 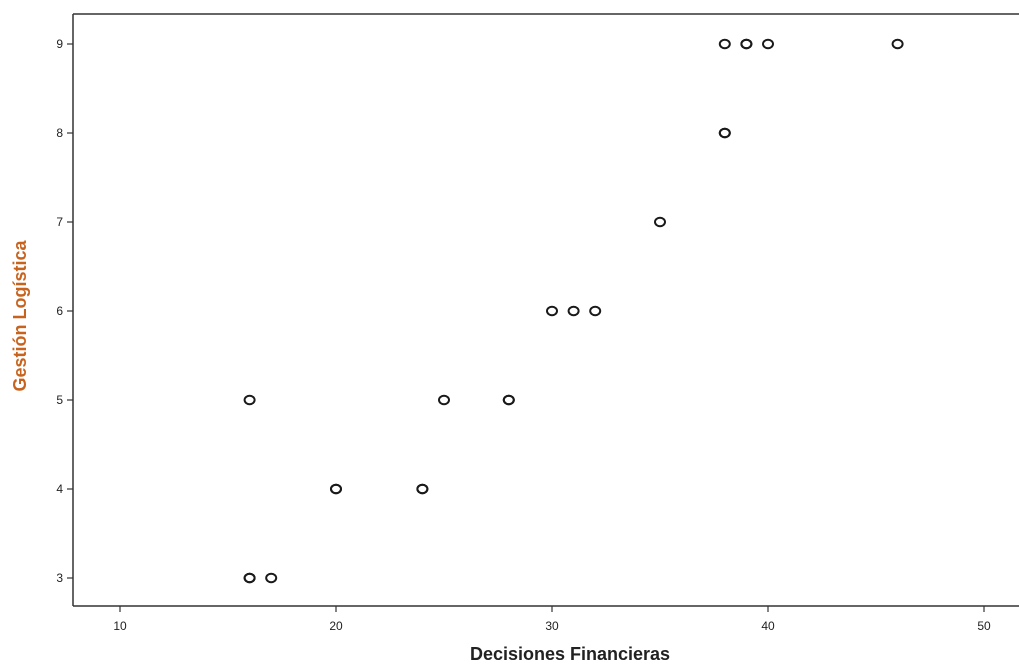 I want to click on x-axis-title: Decisiones Financieras, so click(x=570, y=654).